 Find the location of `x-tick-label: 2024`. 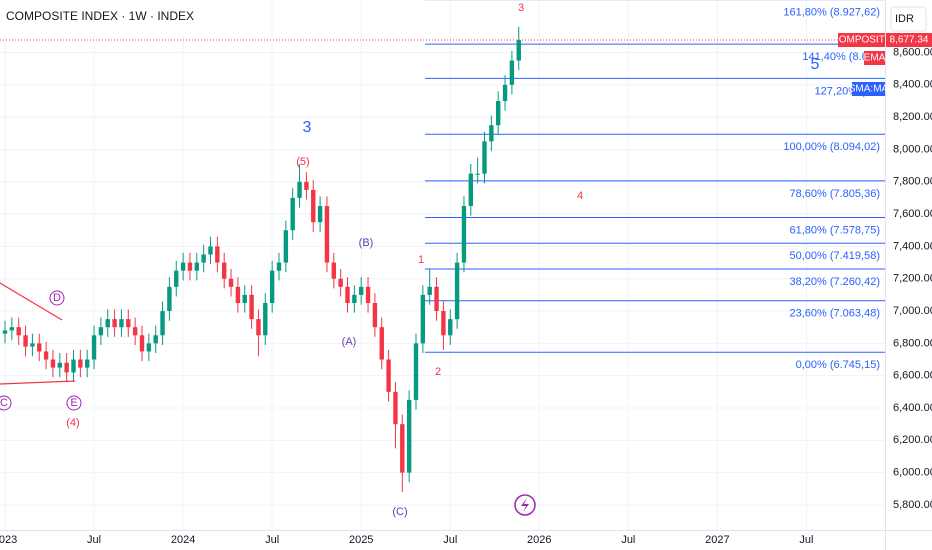

x-tick-label: 2024 is located at coordinates (183, 540).